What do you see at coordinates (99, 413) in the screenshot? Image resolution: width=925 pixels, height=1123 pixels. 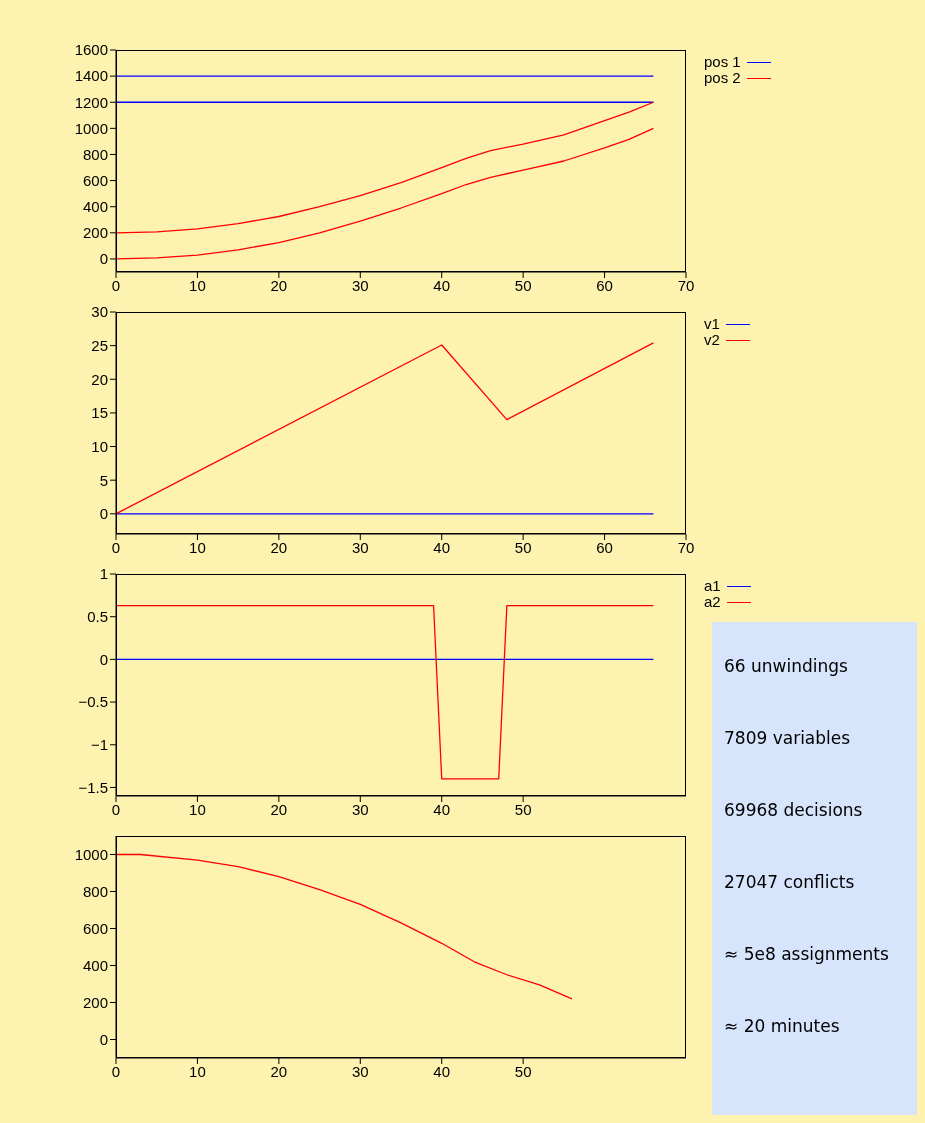 I see `y-tick-label: 15` at bounding box center [99, 413].